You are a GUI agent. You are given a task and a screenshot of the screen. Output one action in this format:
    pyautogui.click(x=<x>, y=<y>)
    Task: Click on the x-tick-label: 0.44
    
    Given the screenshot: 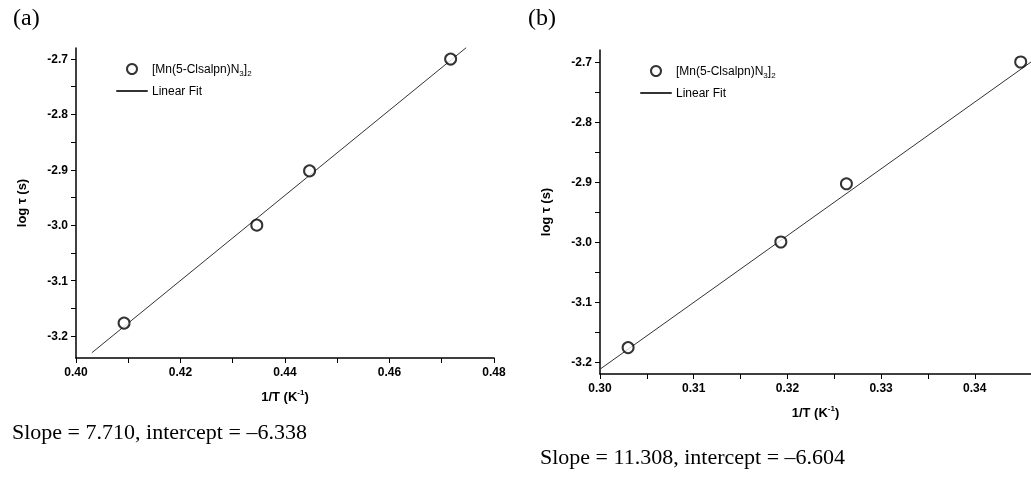 What is the action you would take?
    pyautogui.click(x=285, y=372)
    